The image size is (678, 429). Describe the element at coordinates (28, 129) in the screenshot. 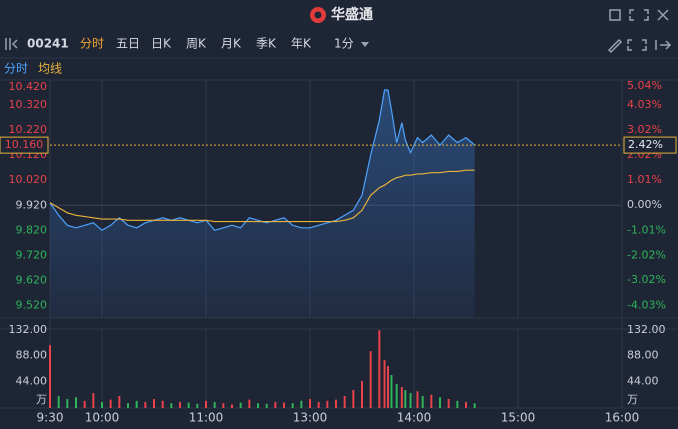

I see `y-tick-label: 10.220` at that location.